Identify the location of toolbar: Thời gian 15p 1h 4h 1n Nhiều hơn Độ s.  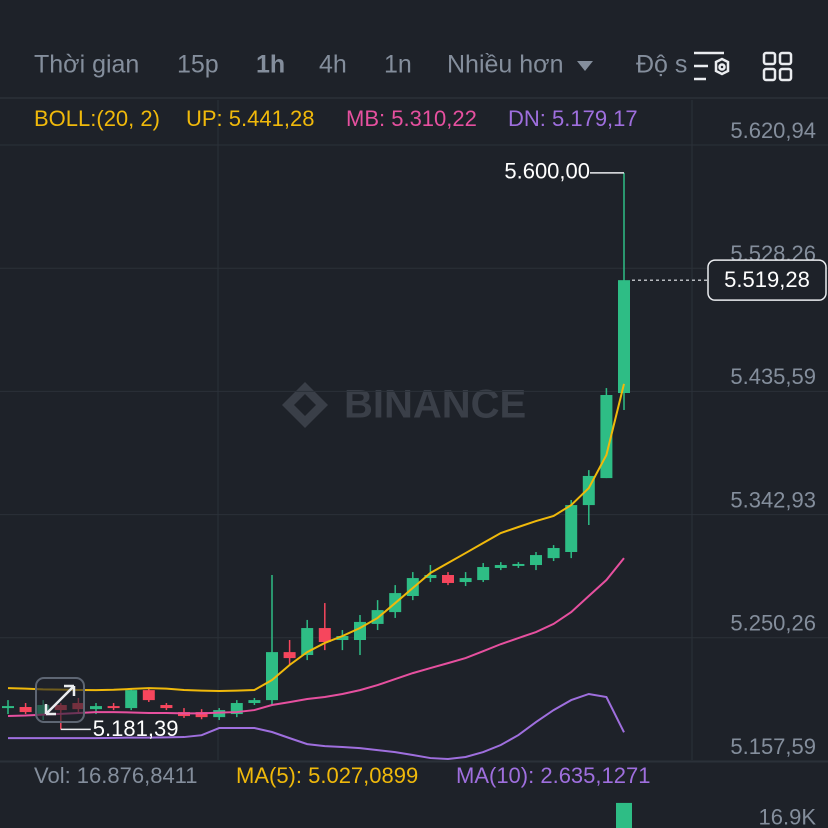
(414, 65).